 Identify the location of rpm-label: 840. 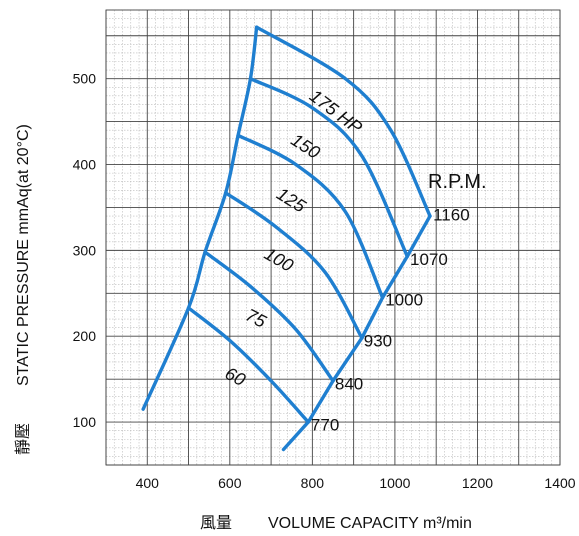
(349, 383).